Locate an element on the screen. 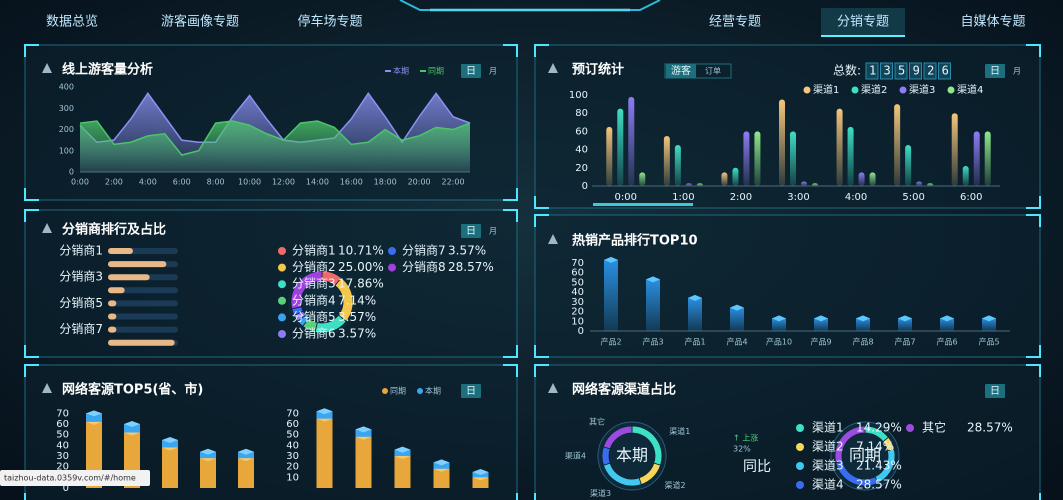 This screenshot has height=500, width=1063. total-label: 总数: is located at coordinates (847, 70).